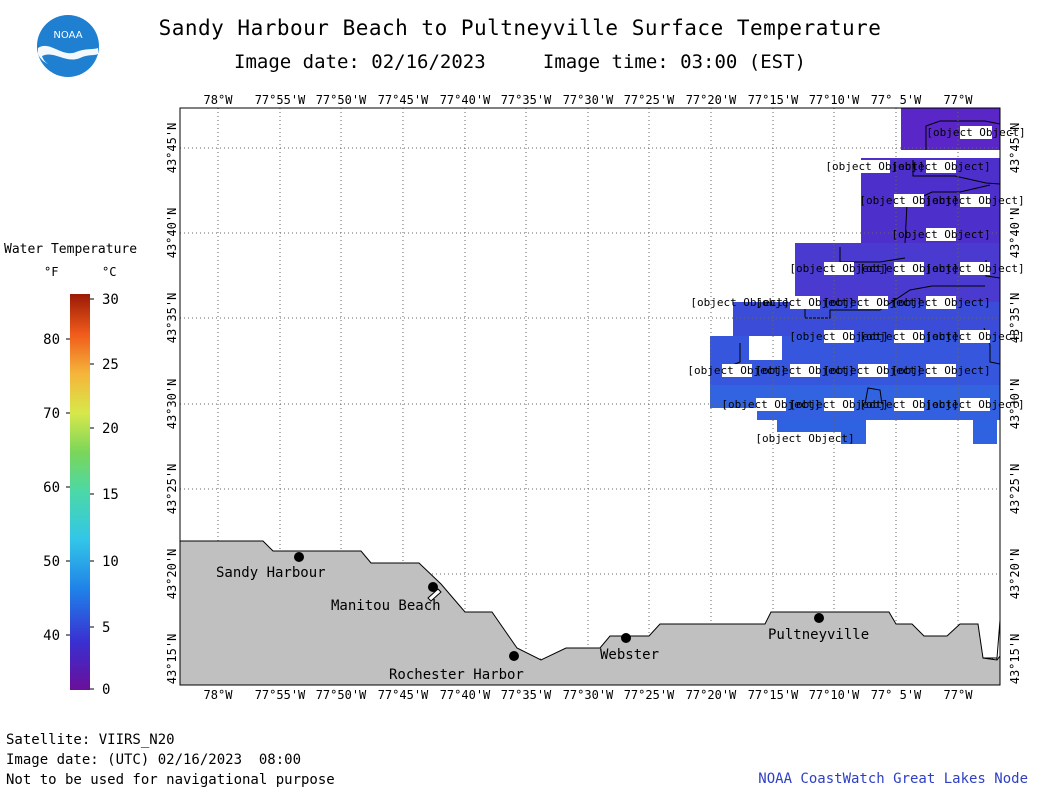  Describe the element at coordinates (67, 35) in the screenshot. I see `logo-text: NOAA` at that location.